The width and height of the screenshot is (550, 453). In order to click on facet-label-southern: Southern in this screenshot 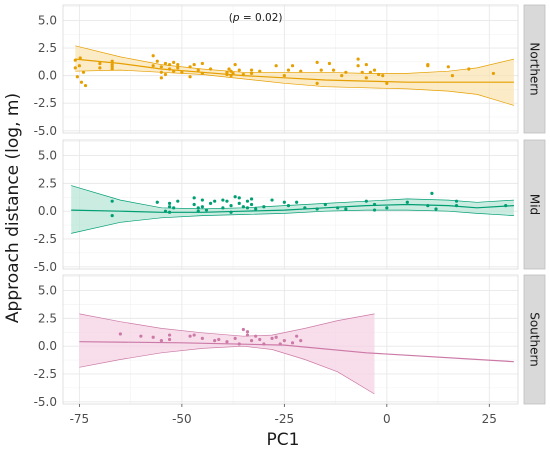, I will do `click(535, 339)`.